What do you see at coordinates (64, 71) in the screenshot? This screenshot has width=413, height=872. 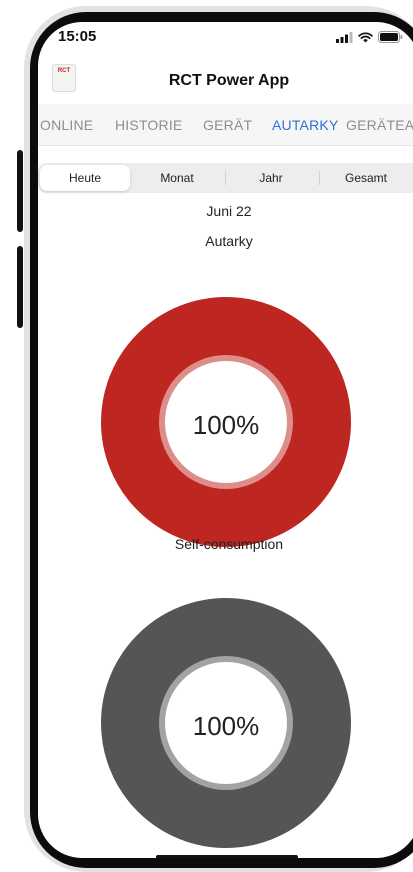 I see `app-logo-text: RCT` at bounding box center [64, 71].